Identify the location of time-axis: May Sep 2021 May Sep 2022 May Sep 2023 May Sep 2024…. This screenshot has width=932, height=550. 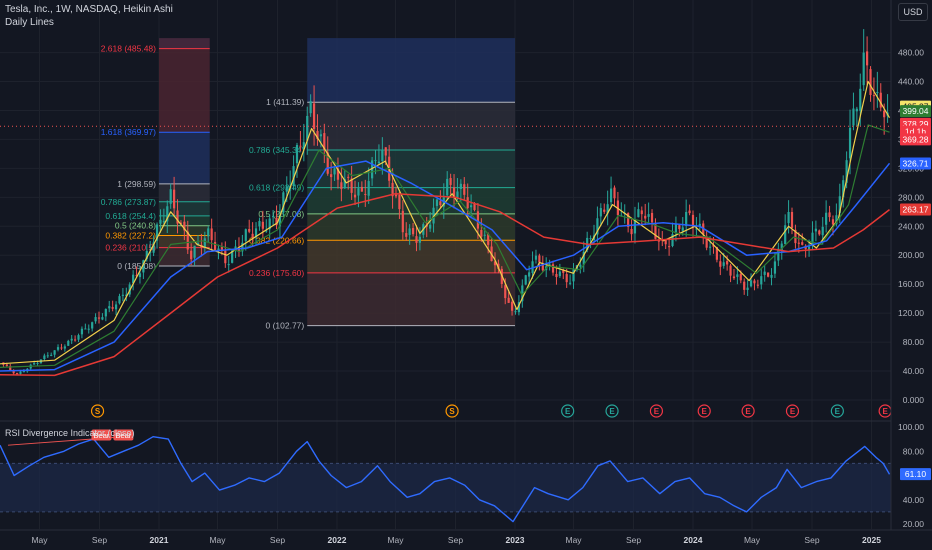
(466, 539).